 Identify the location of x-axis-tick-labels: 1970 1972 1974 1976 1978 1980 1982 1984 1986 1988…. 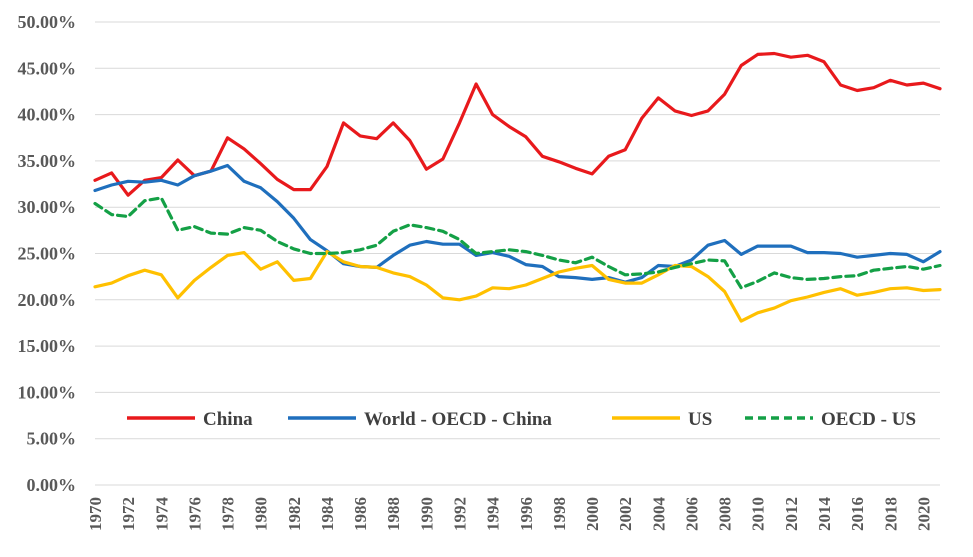
(509, 514).